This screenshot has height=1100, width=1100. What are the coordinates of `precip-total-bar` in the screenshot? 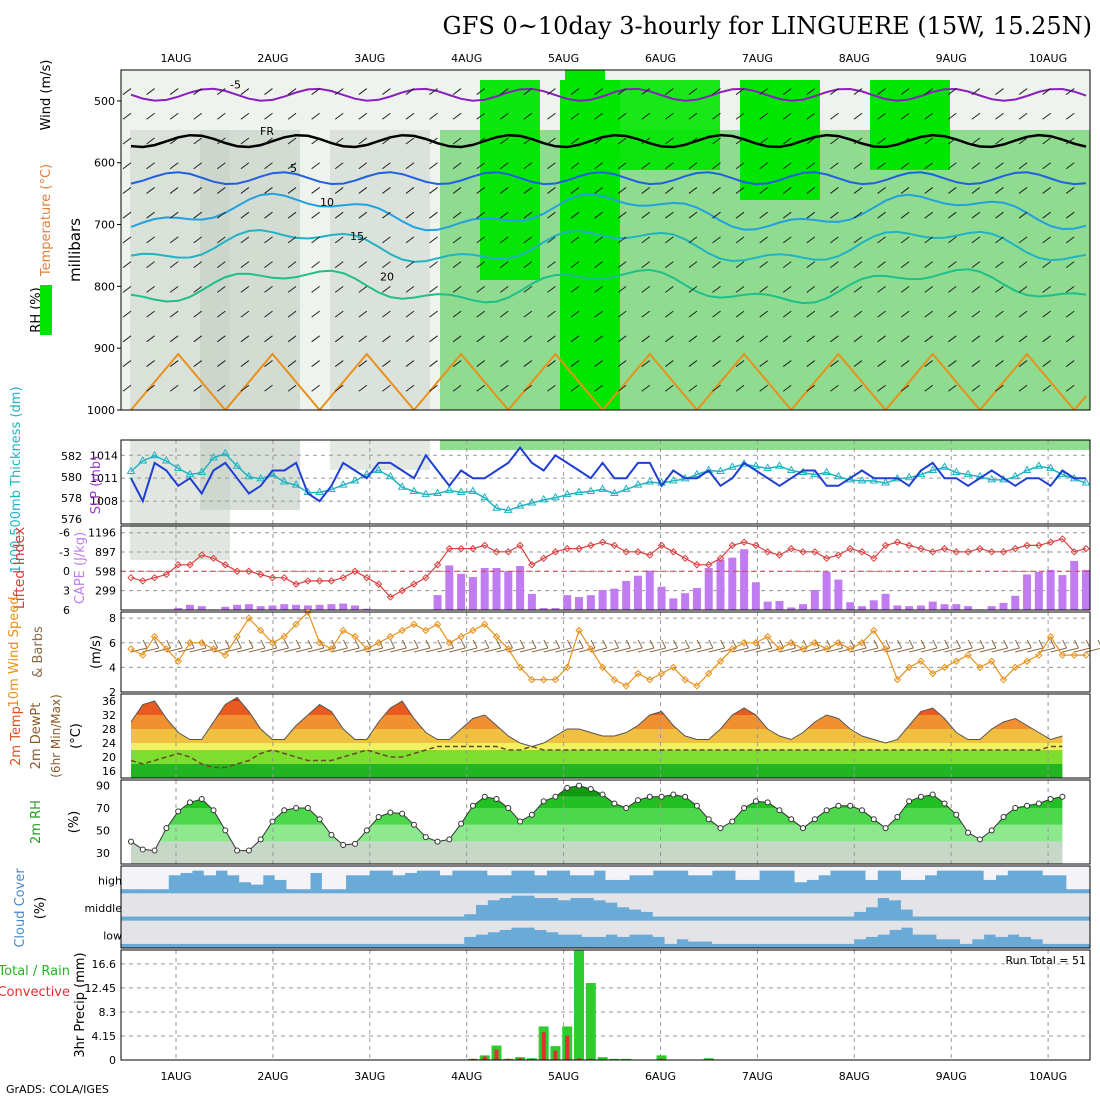 It's located at (614, 1059).